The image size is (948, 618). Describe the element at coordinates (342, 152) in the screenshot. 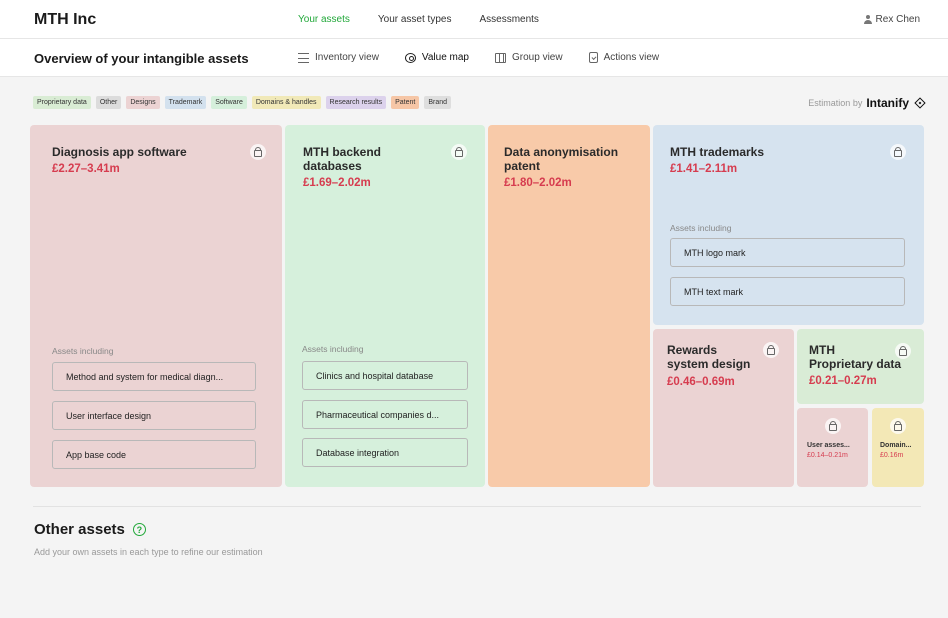

I see `tile-title-line: MTH backend` at that location.